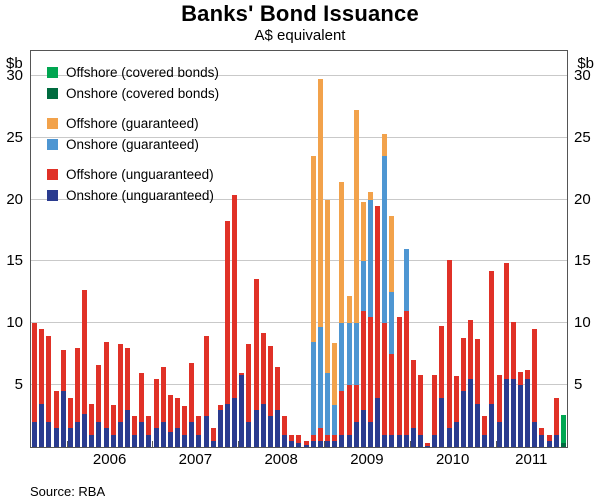 The width and height of the screenshot is (600, 504). I want to click on y-tick-label-right: 30, so click(582, 75).